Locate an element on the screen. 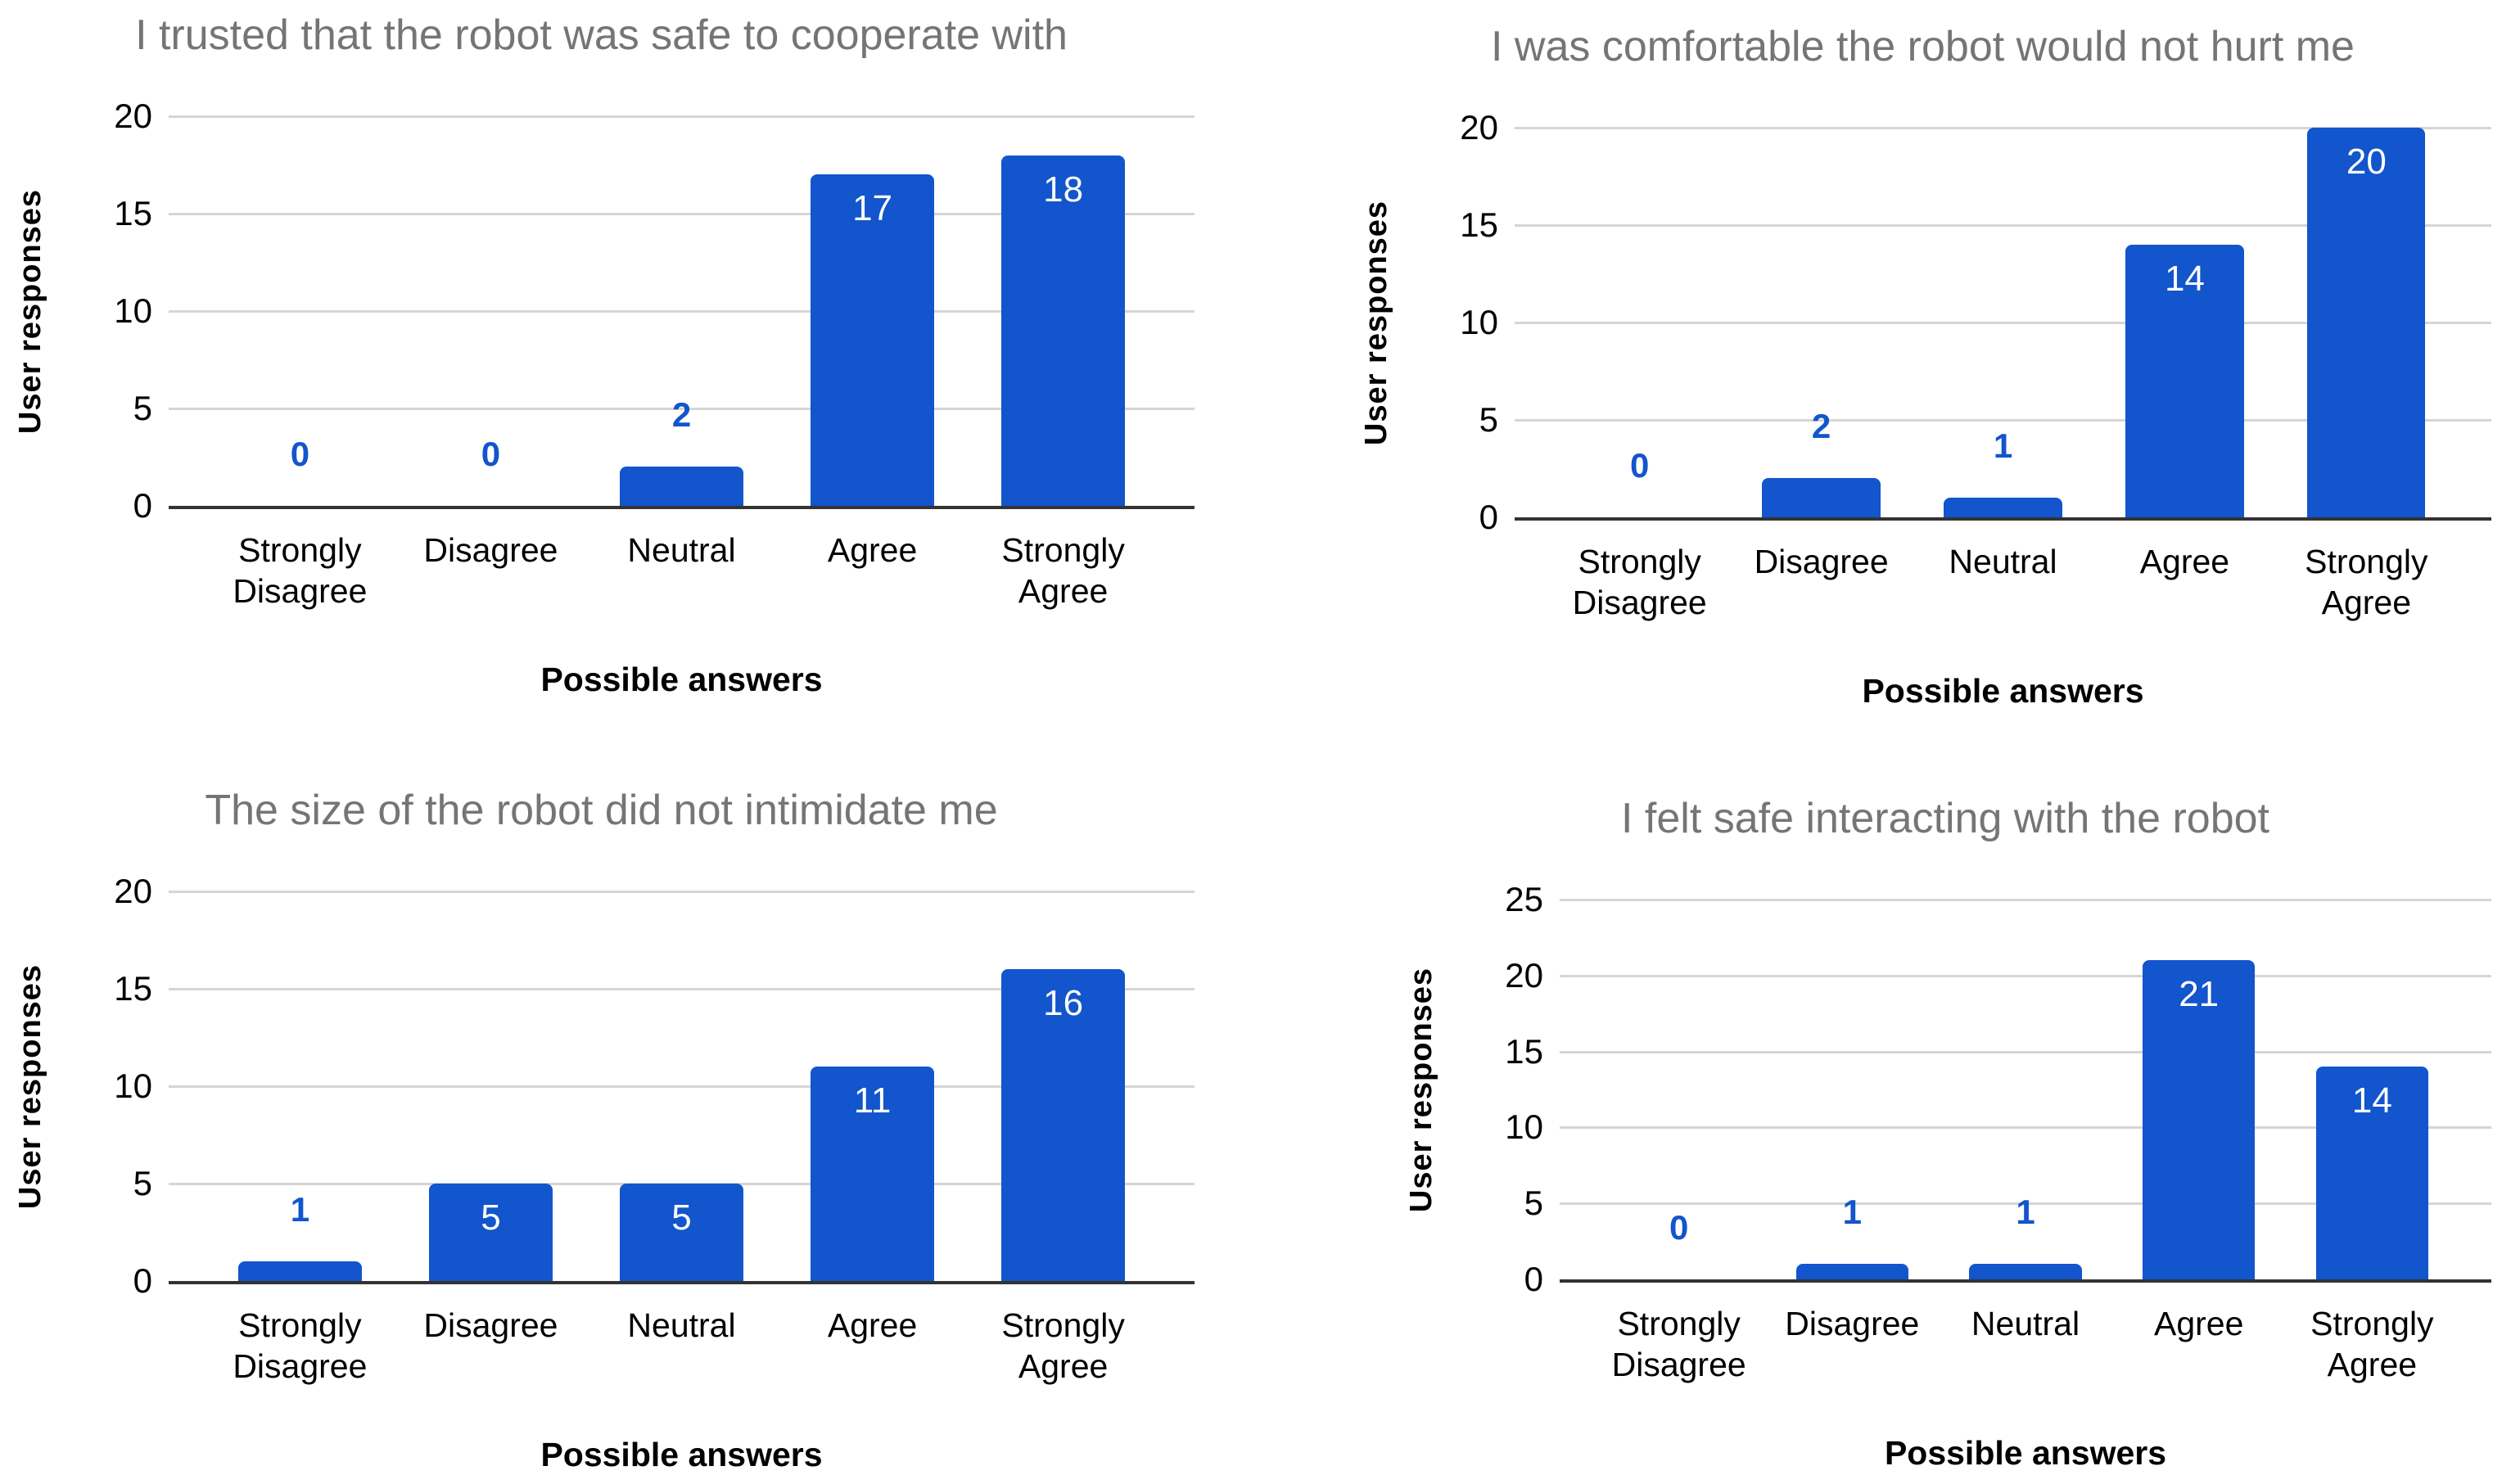 The height and width of the screenshot is (1475, 2520). bar: 16 is located at coordinates (1063, 1125).